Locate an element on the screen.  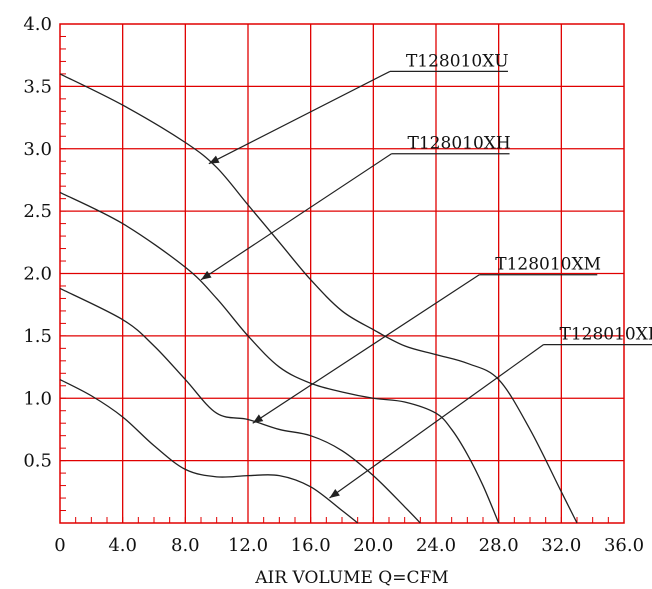
x-tick-label: 36.0 is located at coordinates (624, 545).